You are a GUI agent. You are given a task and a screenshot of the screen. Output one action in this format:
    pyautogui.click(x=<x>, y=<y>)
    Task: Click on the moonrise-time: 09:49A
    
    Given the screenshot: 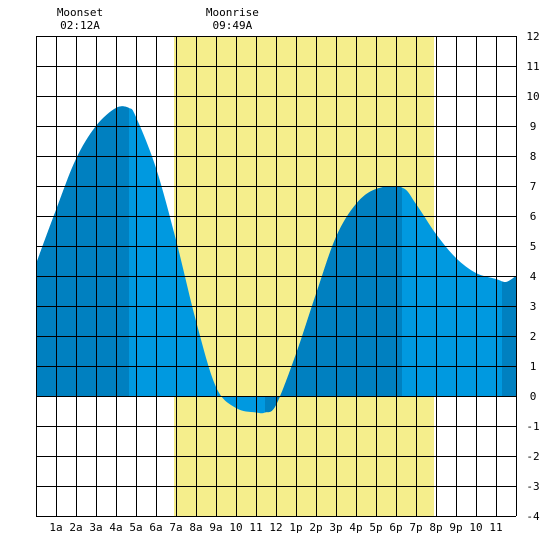 What is the action you would take?
    pyautogui.click(x=233, y=25)
    